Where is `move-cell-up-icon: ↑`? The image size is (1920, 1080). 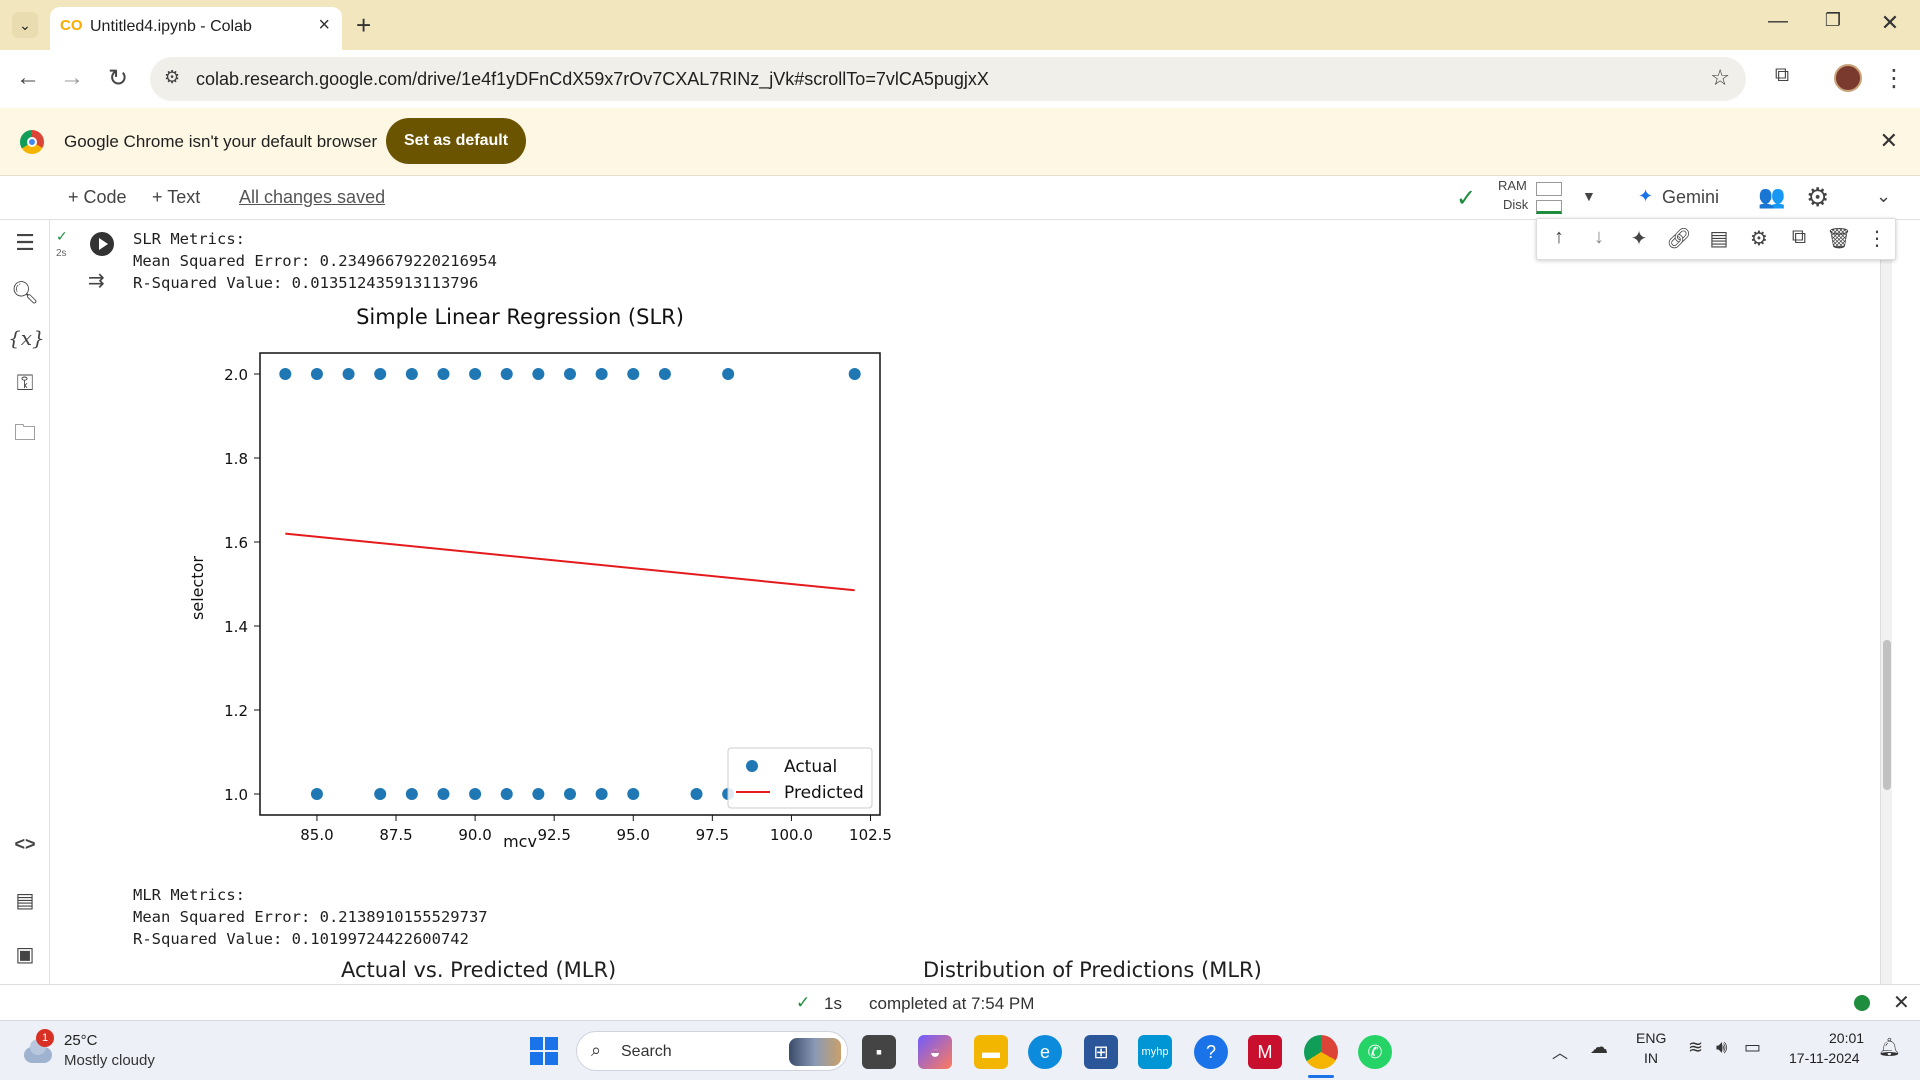
move-cell-up-icon: ↑ is located at coordinates (1559, 237).